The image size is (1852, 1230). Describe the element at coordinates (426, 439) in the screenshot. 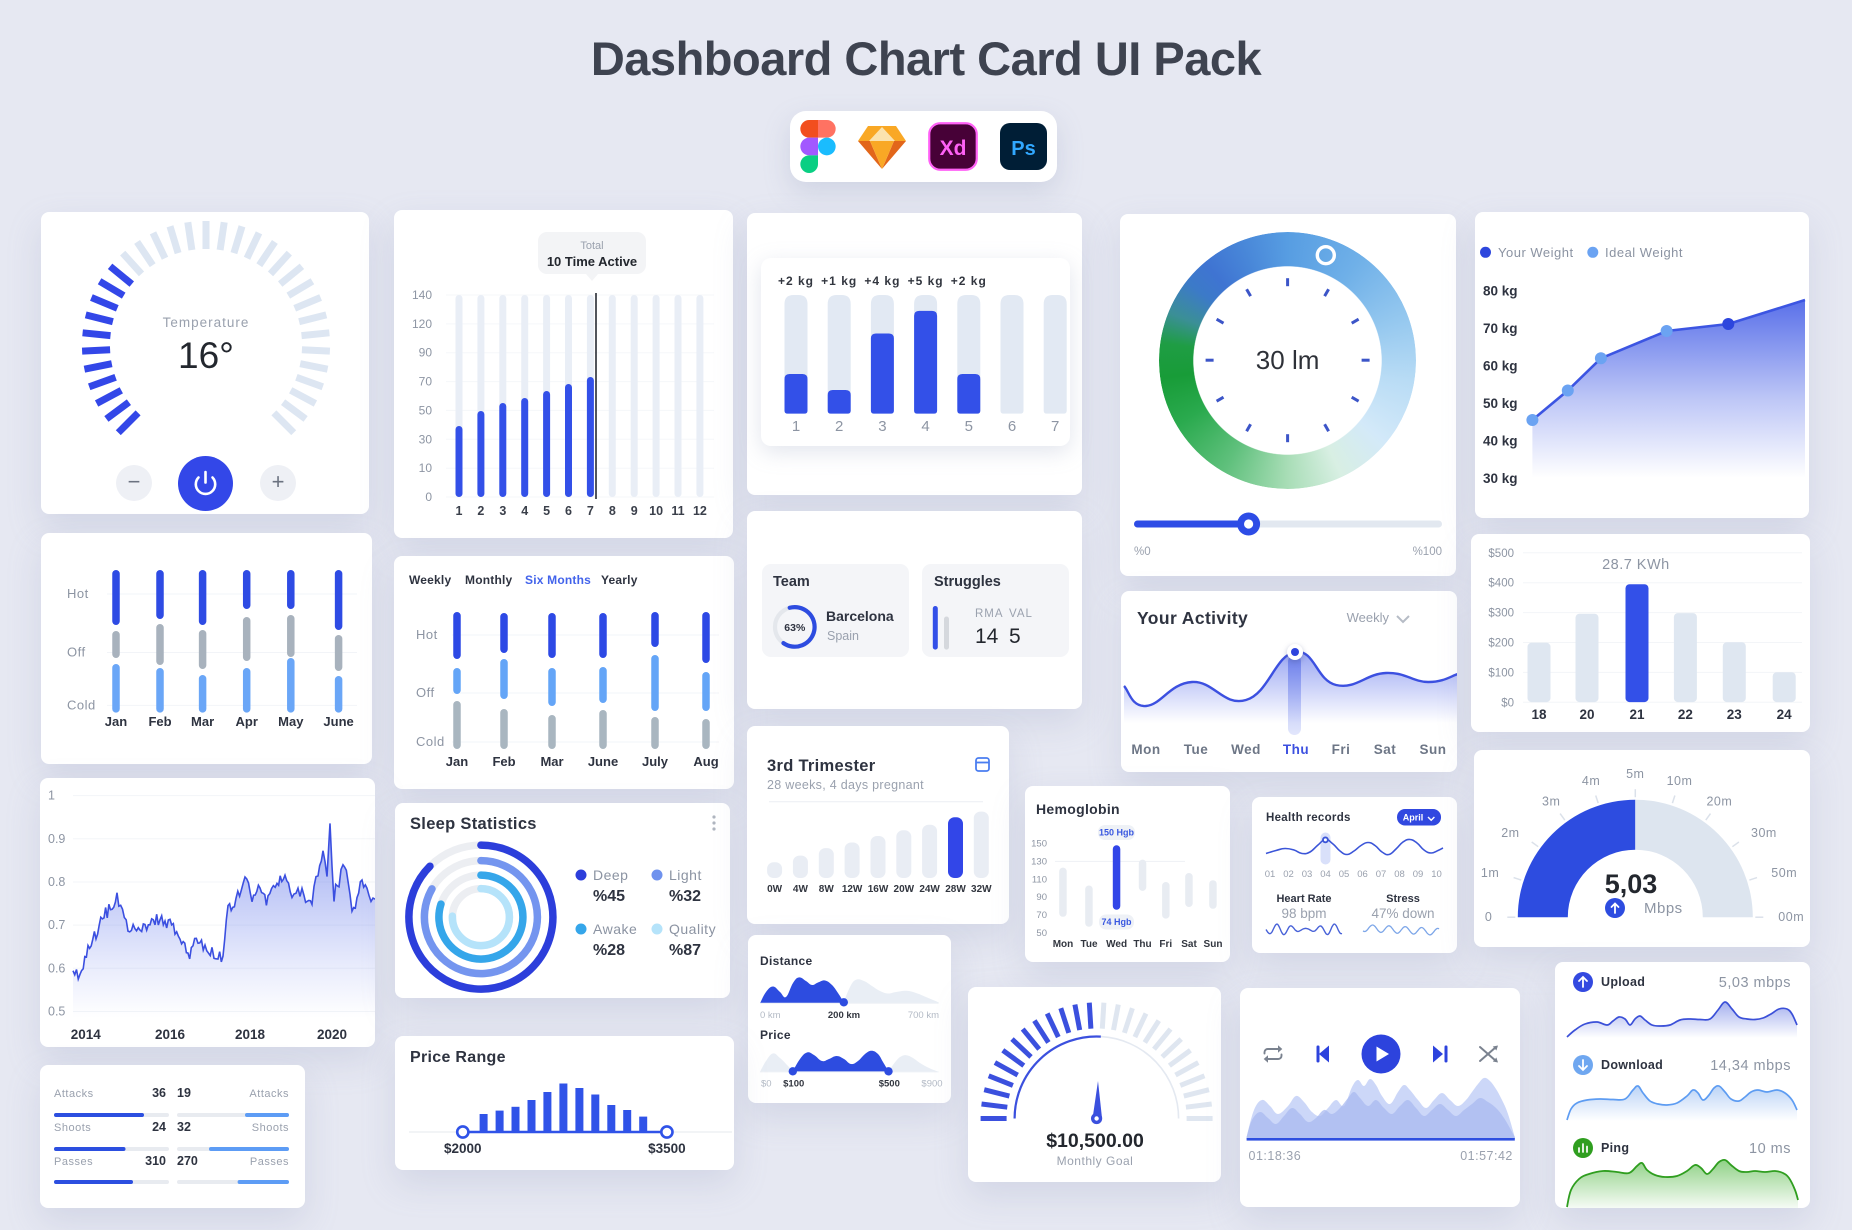

I see `svg-text: 30` at that location.